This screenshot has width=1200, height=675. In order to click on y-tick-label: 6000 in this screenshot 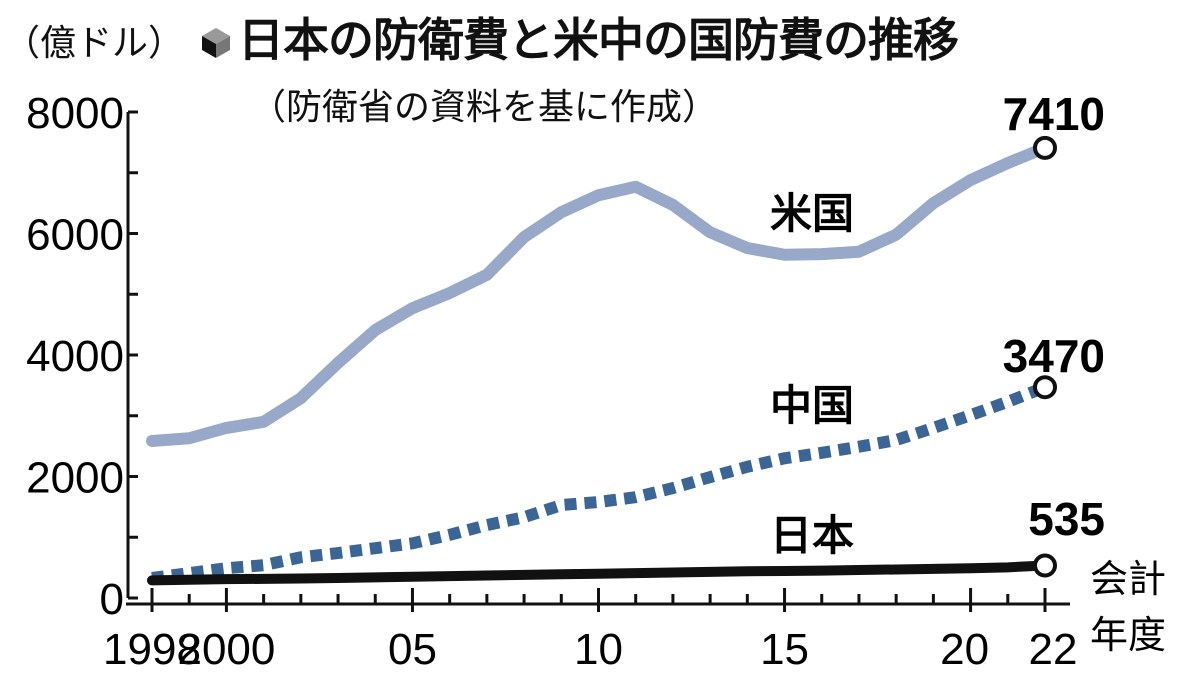, I will do `click(75, 235)`.